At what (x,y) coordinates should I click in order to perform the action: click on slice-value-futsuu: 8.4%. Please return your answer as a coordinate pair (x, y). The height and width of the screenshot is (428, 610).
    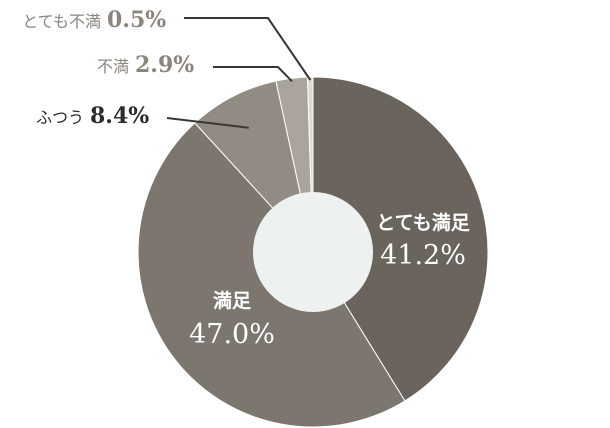
    Looking at the image, I should click on (119, 116).